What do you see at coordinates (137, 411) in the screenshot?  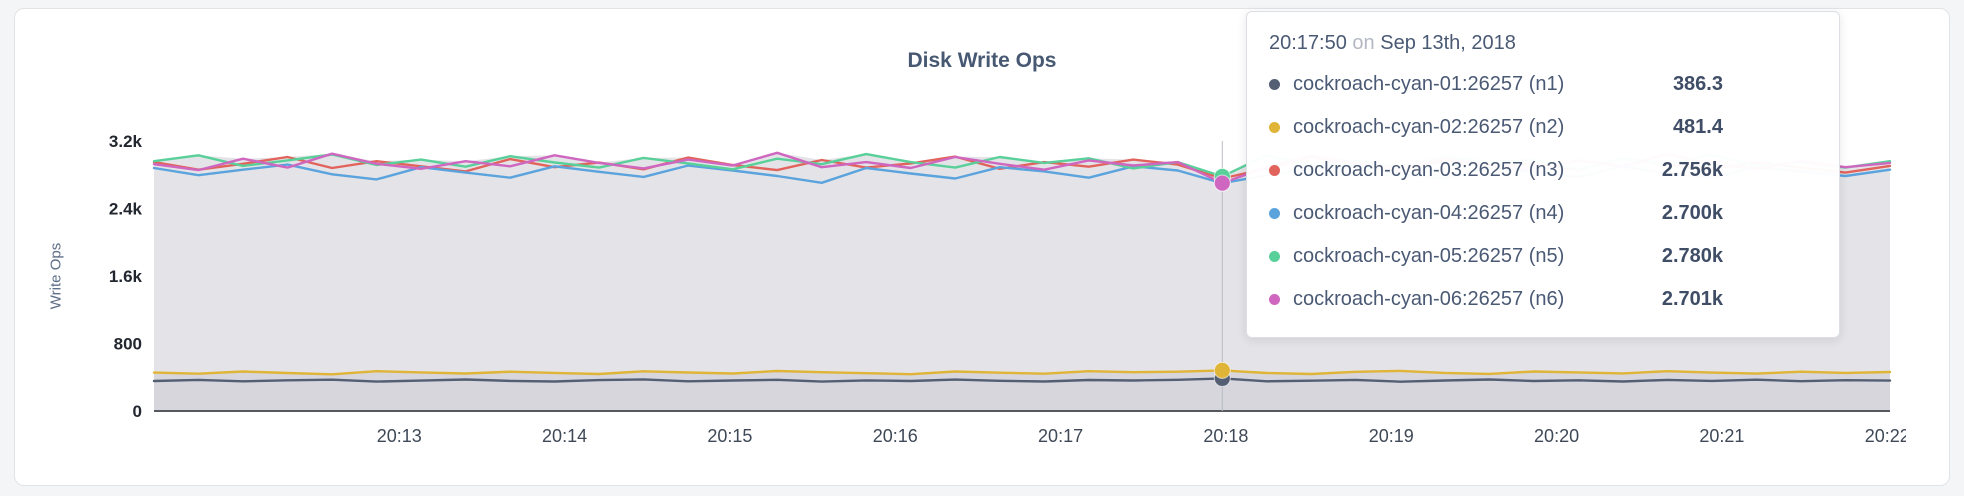 I see `svg-text: 0` at bounding box center [137, 411].